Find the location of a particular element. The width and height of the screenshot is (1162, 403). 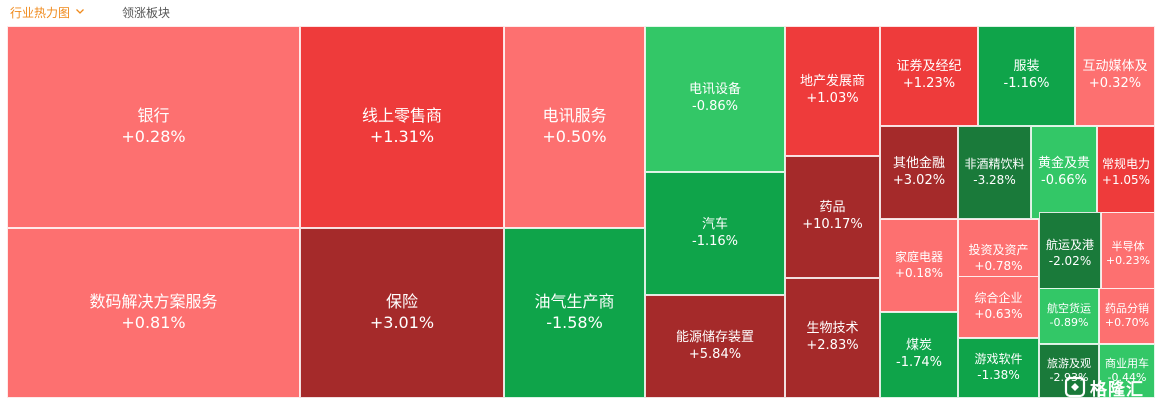

sector-cell: 互动媒体及 +0.32% is located at coordinates (1115, 76).